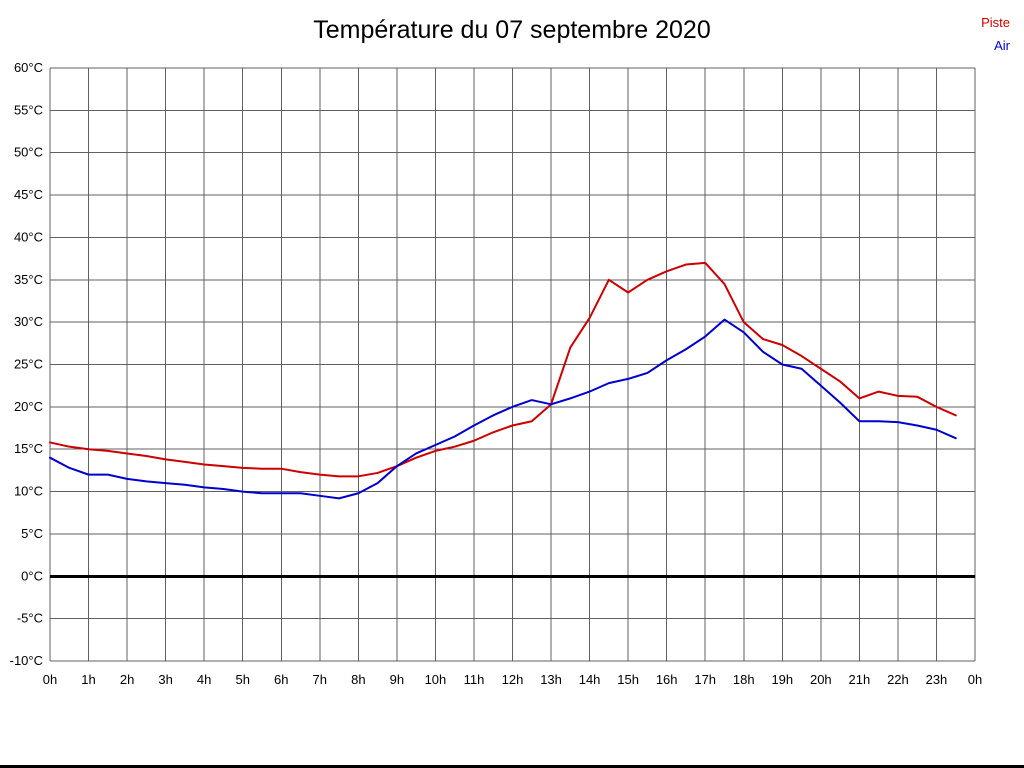  What do you see at coordinates (782, 679) in the screenshot?
I see `x-tick-label: 19h` at bounding box center [782, 679].